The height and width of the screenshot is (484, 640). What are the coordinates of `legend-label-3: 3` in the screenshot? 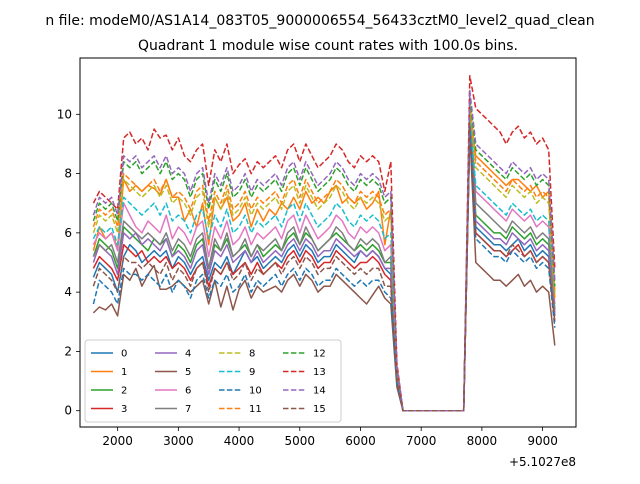 It's located at (124, 409).